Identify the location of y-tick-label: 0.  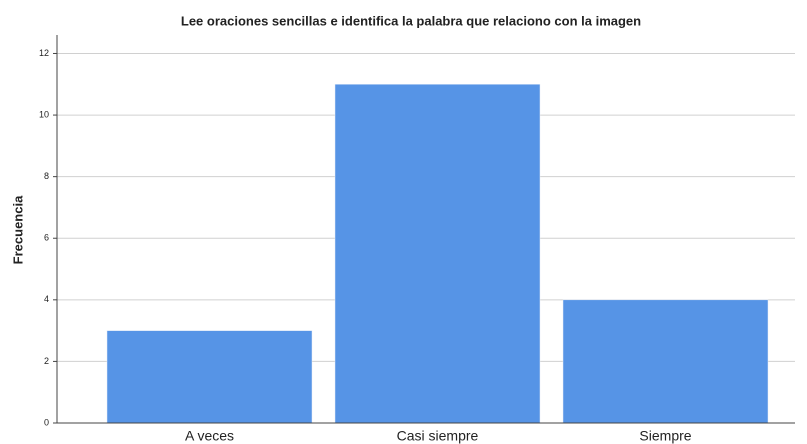
(46, 422).